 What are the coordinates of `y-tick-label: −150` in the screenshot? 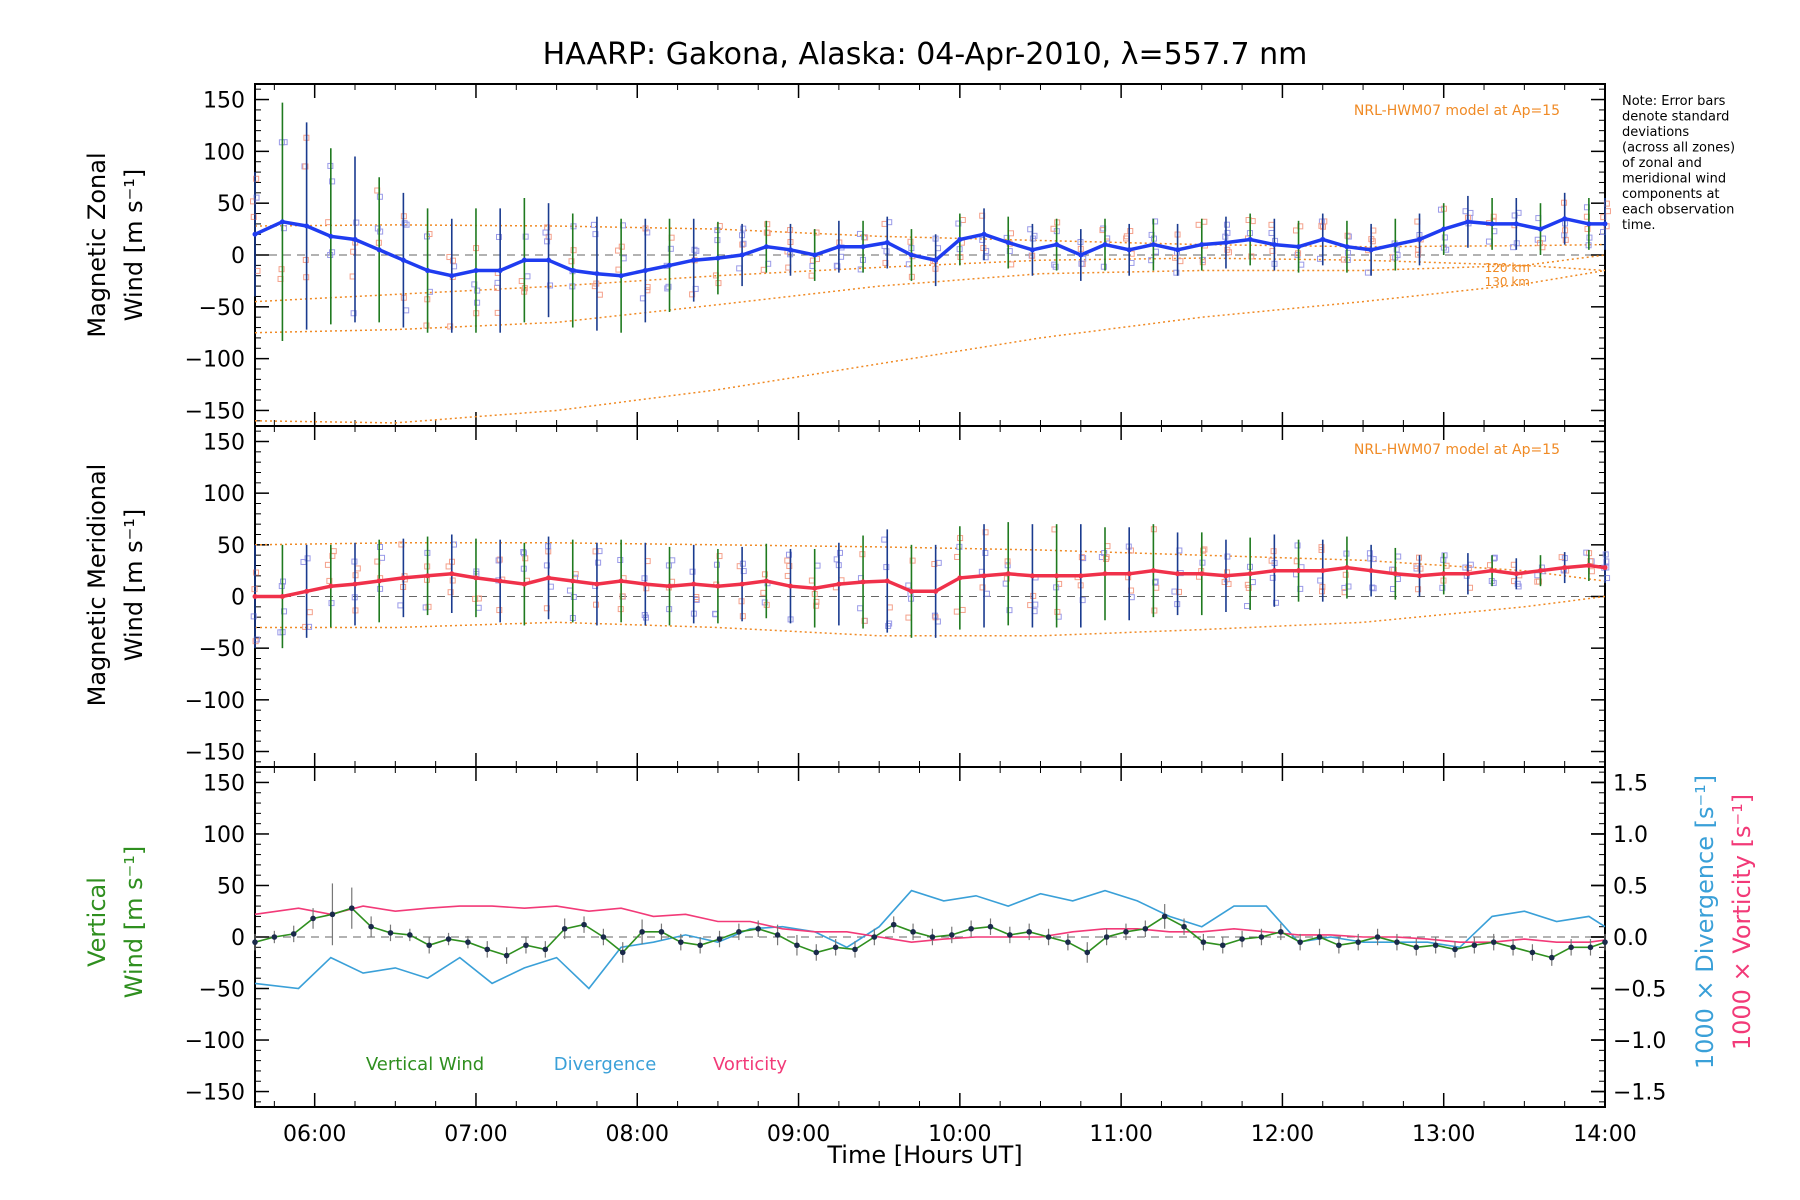 It's located at (215, 1093).